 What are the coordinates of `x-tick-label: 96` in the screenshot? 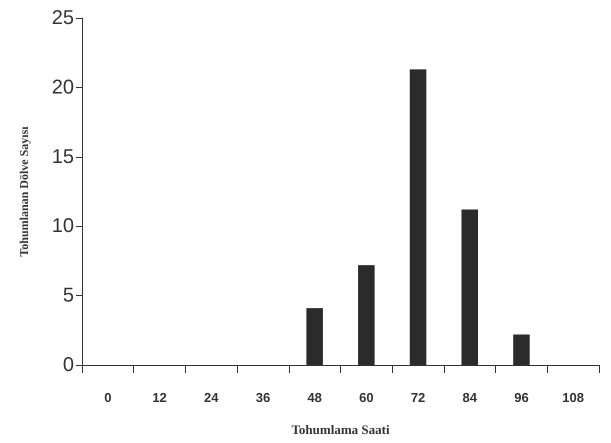 It's located at (521, 397).